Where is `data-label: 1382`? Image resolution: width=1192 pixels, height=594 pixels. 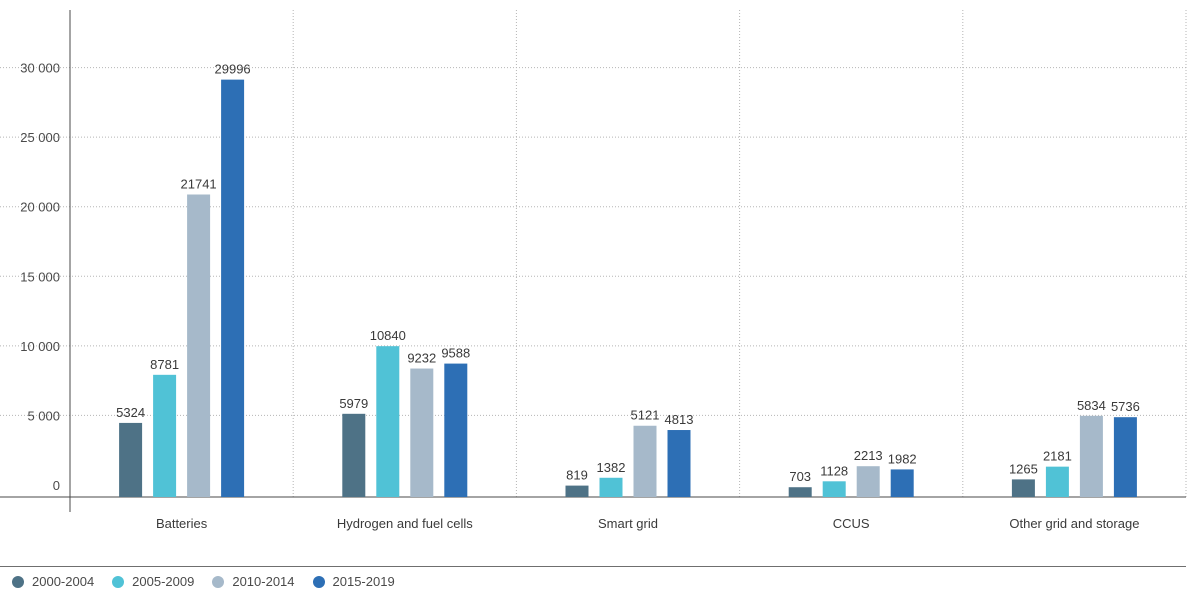
data-label: 1382 is located at coordinates (611, 467).